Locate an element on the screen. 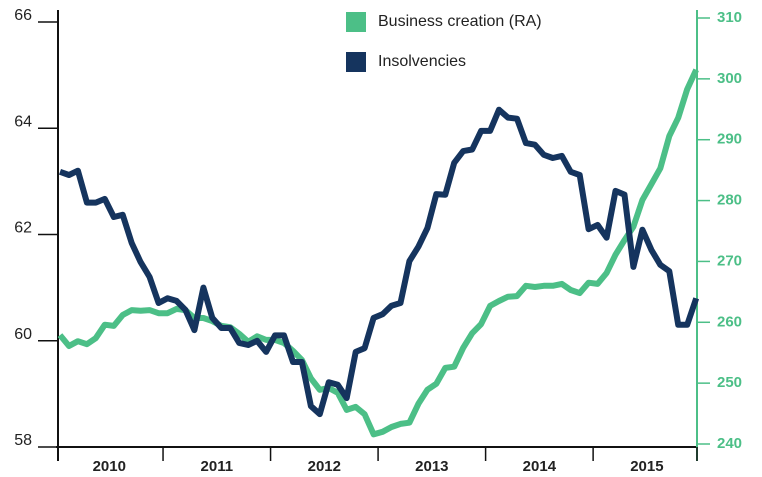 This screenshot has width=762, height=477. legend-label: Insolvencies is located at coordinates (422, 61).